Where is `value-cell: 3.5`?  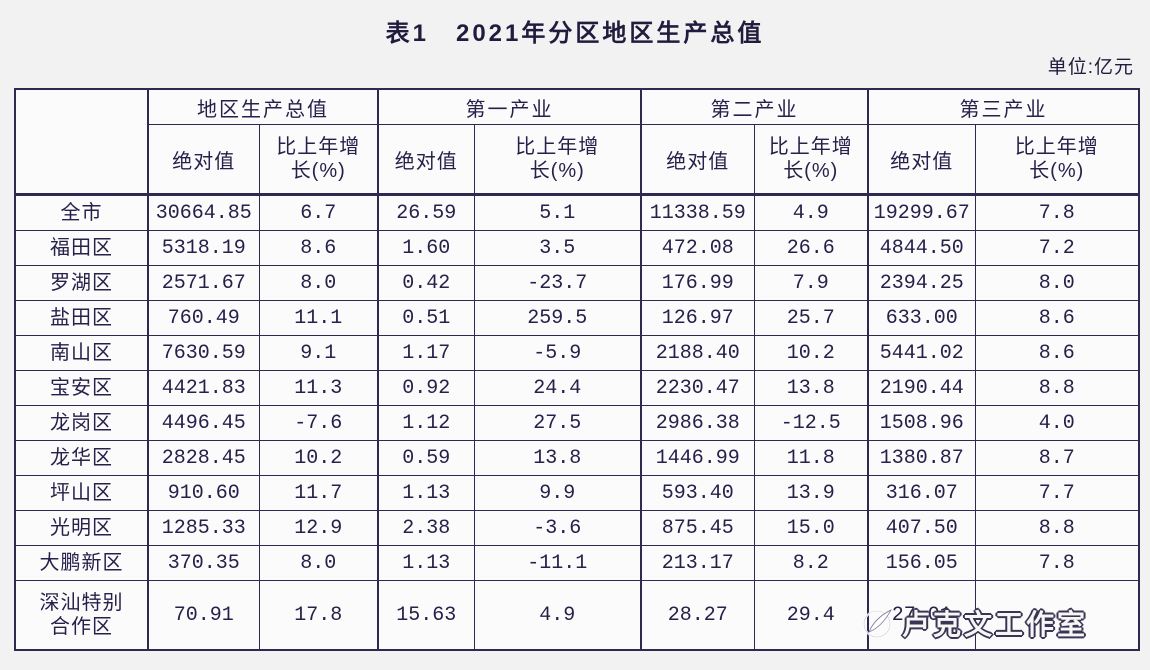
value-cell: 3.5 is located at coordinates (557, 248).